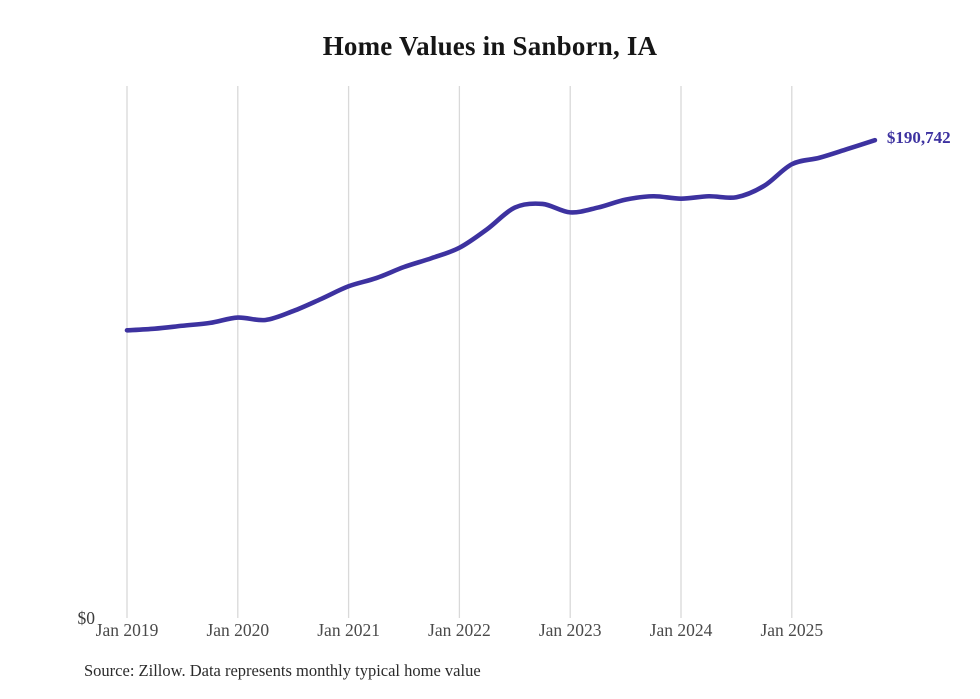 The width and height of the screenshot is (980, 699). What do you see at coordinates (490, 46) in the screenshot?
I see `chart-title: Home Values in Sanborn, IA` at bounding box center [490, 46].